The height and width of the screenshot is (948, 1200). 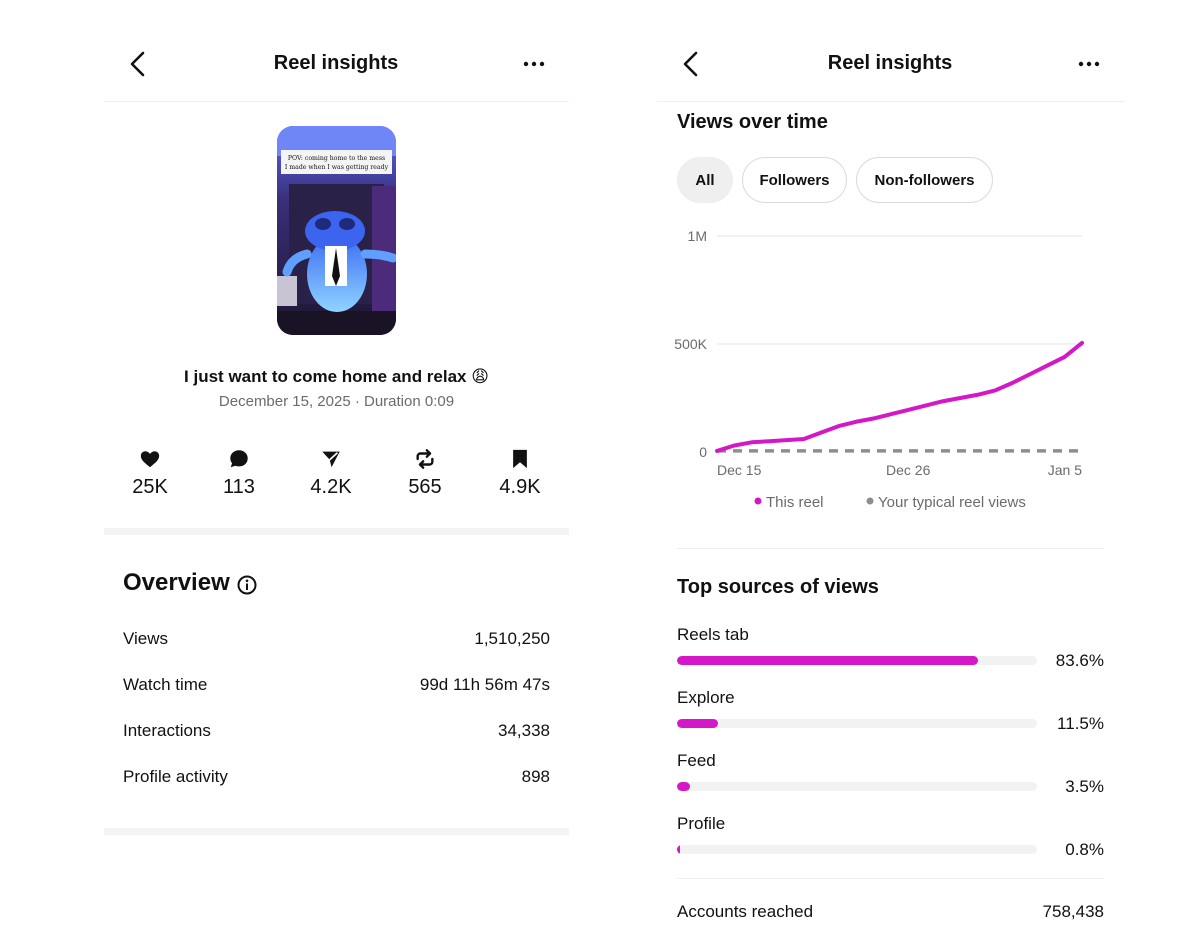 I want to click on filter-chip-all: All, so click(x=705, y=180).